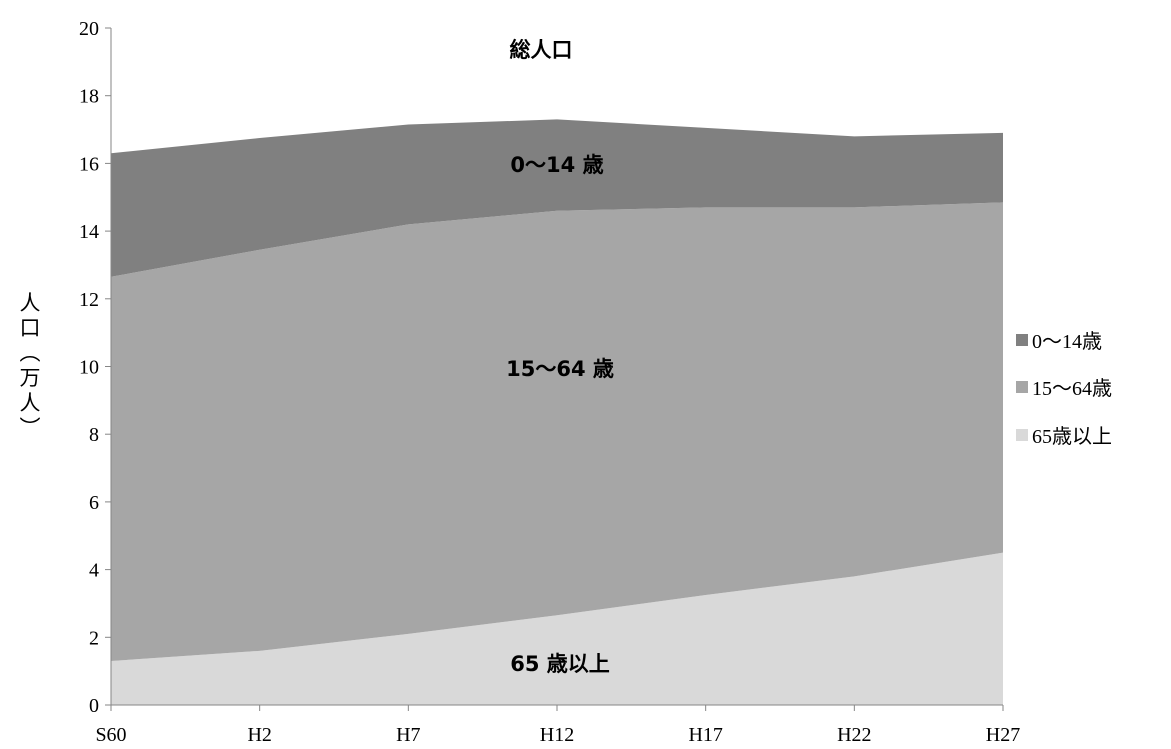 This screenshot has width=1171, height=749. I want to click on x-ticks-group: S60 H2 H7 H12 H17 H22 H27, so click(557, 725).